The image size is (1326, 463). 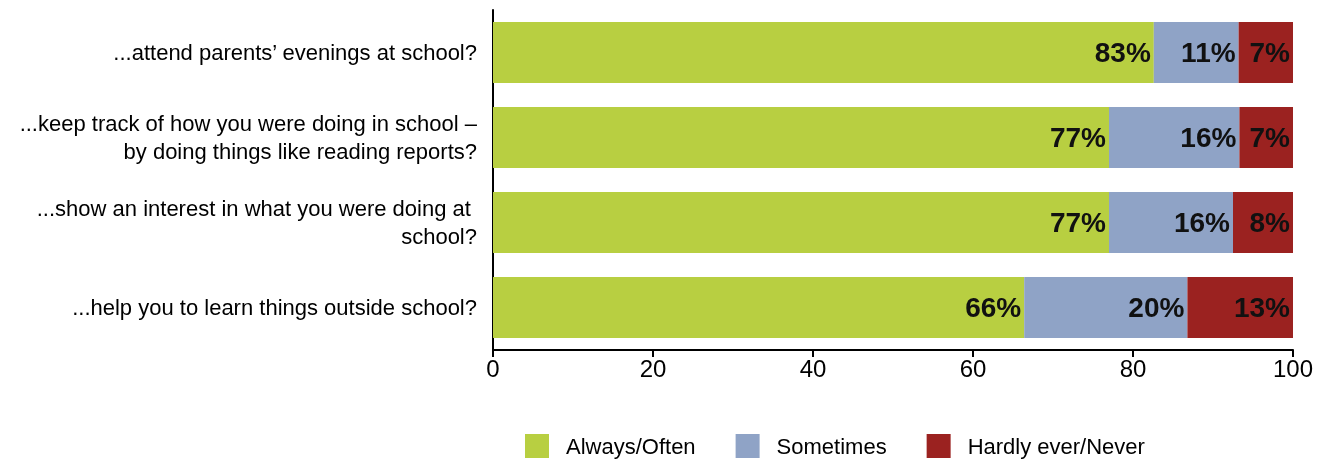 I want to click on y-tick-label: ...show an interest in what you were doing at school?, so click(x=256, y=222).